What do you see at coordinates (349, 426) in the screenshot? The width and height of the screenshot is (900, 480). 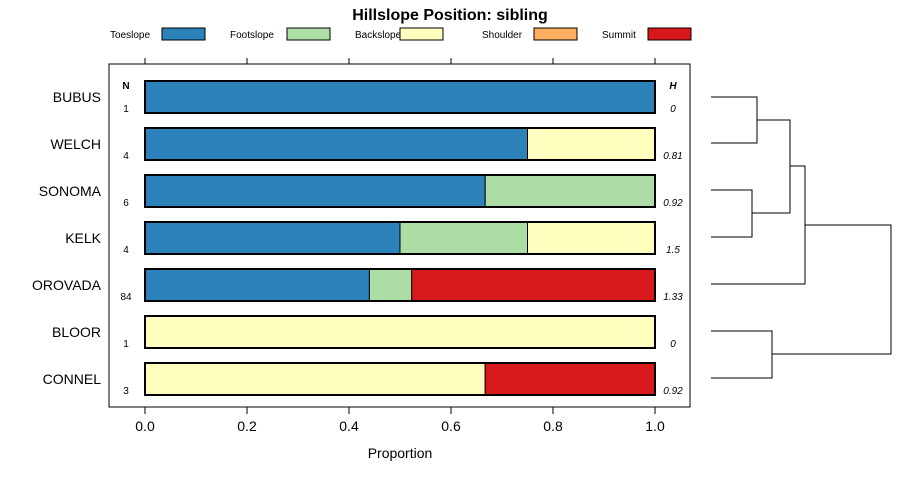 I see `x-tick-label-2: 0.4` at bounding box center [349, 426].